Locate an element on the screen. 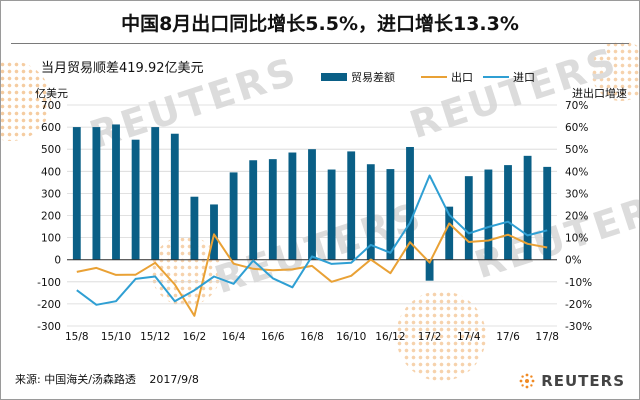 Image resolution: width=640 pixels, height=400 pixels. y-left-tick-label: 400 is located at coordinates (51, 172).